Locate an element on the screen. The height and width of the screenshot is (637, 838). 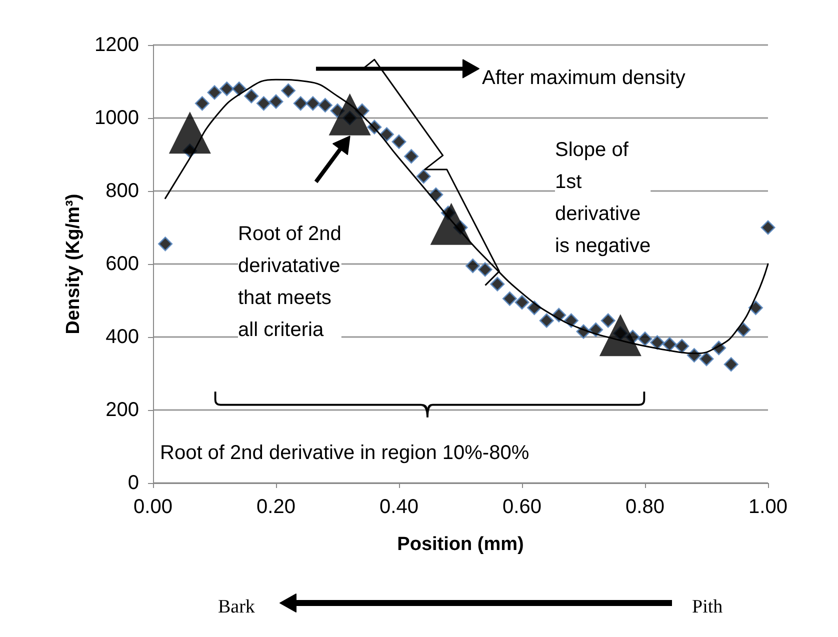
annotation: Slope of 1st derivative is negative is located at coordinates (603, 198).